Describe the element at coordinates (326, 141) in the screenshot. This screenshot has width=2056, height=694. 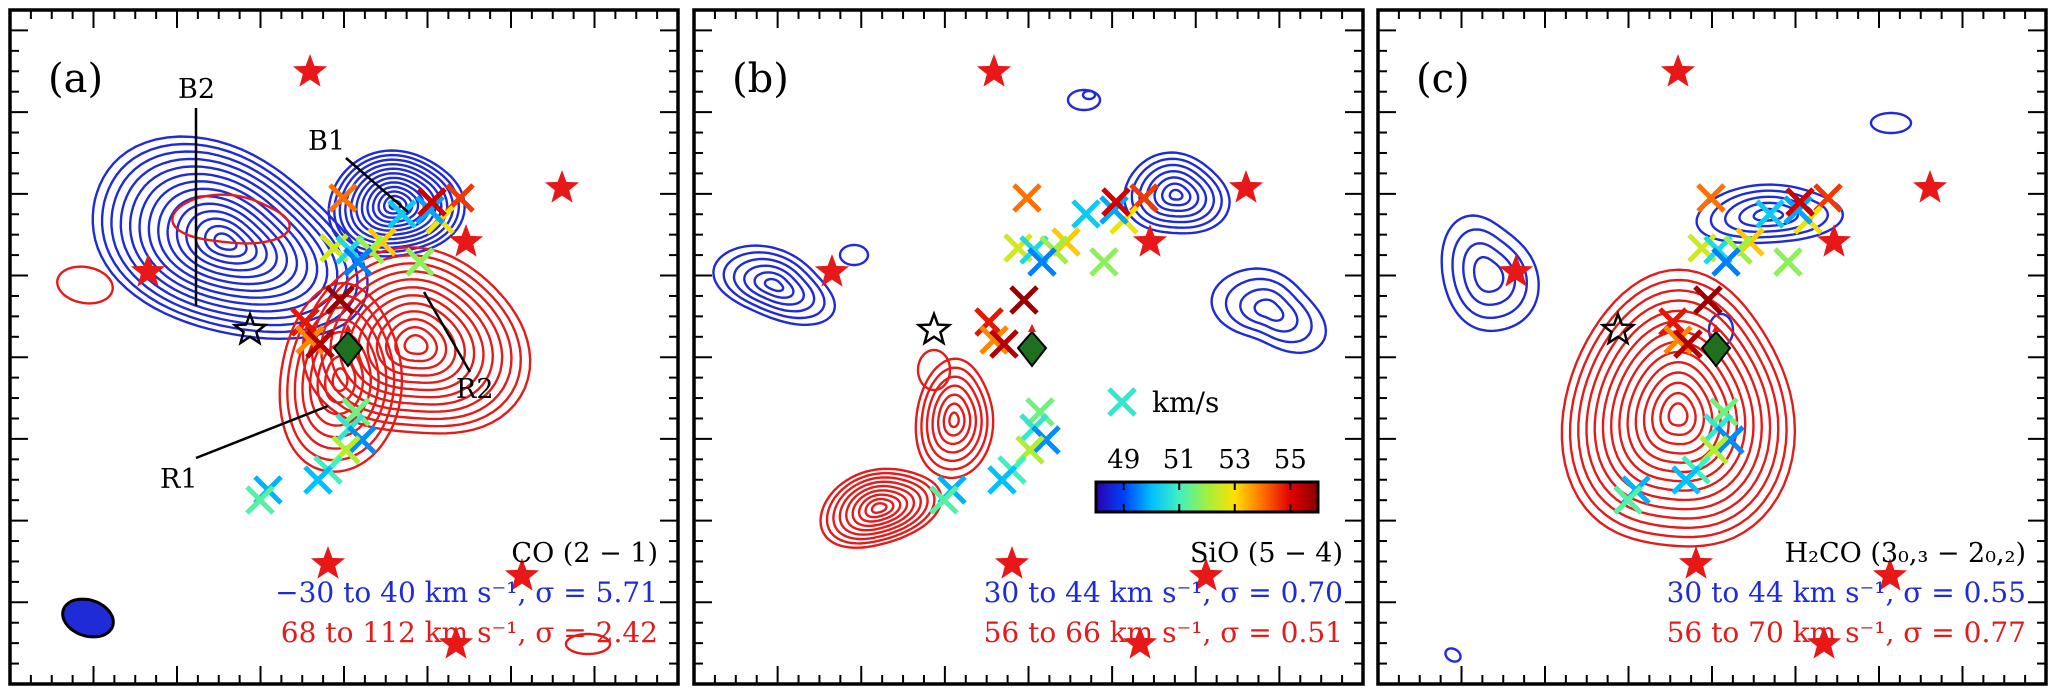
I see `annotation-b1: B1` at that location.